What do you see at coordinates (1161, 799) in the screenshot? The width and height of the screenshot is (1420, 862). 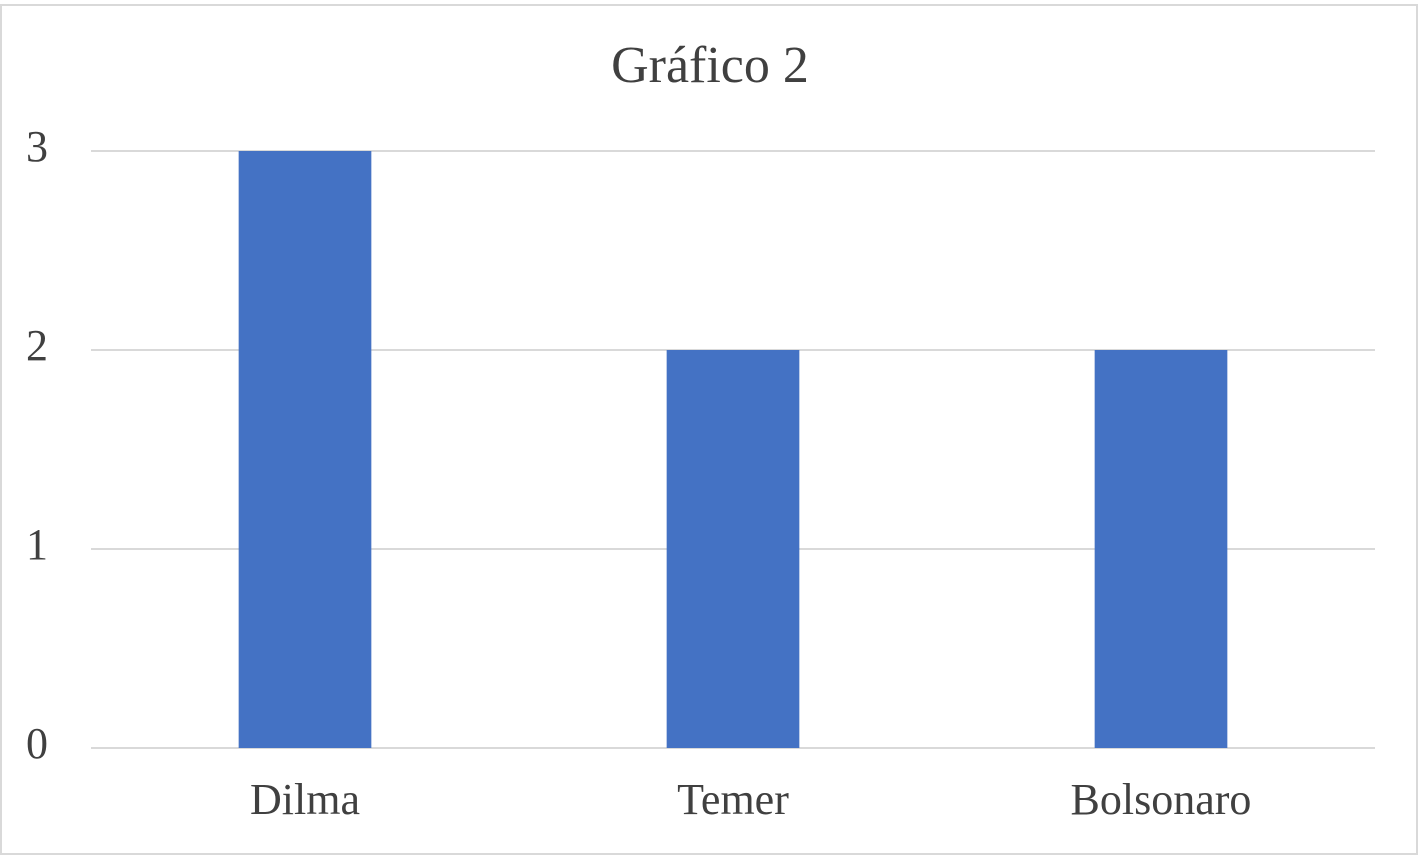 I see `x-tick-label: Bolsonaro` at bounding box center [1161, 799].